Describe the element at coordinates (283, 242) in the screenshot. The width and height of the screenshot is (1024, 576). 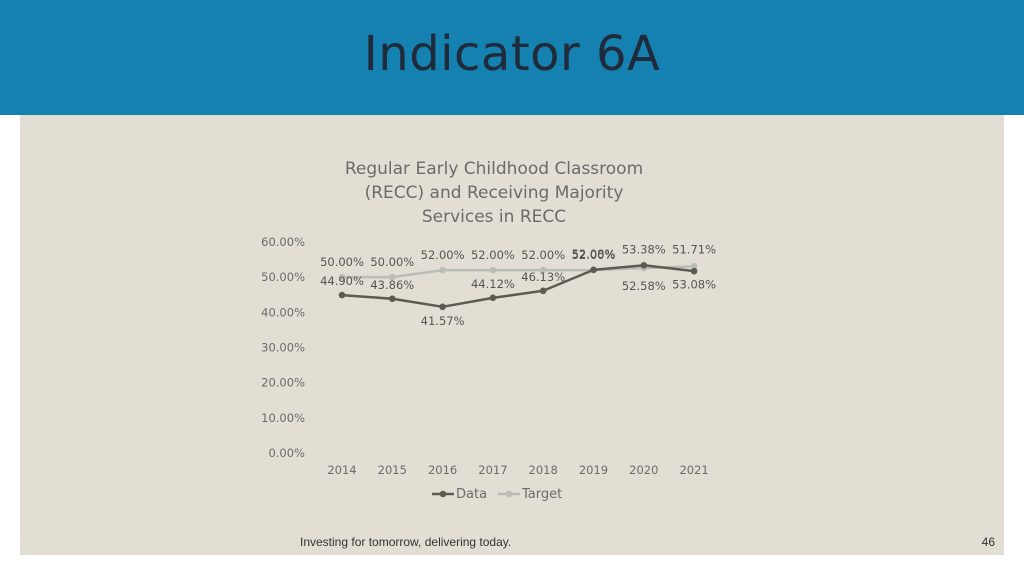
I see `y-tick-label: 60.00%` at that location.